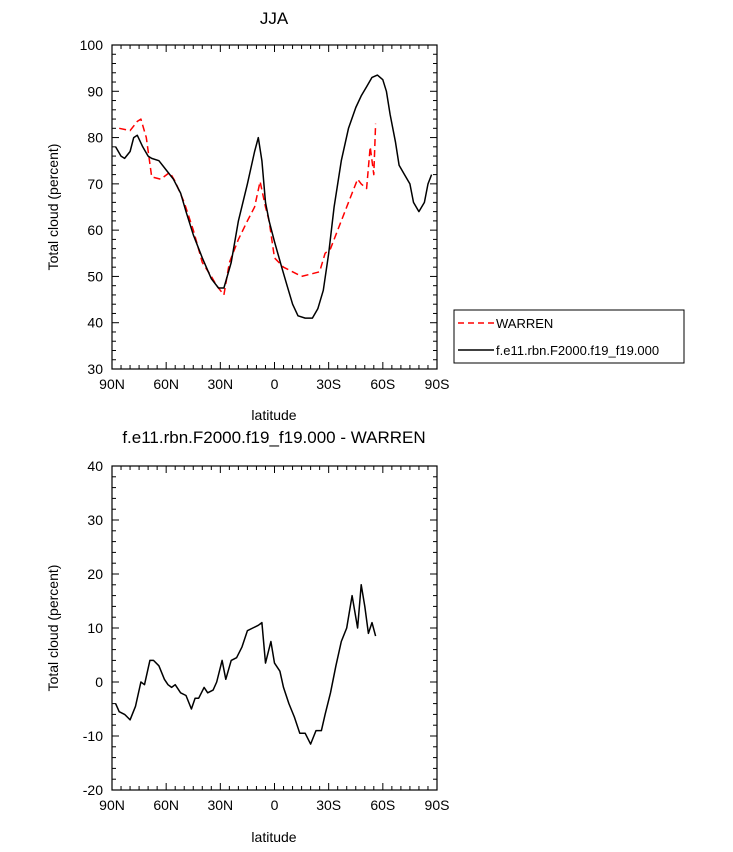 This screenshot has height=852, width=733. I want to click on bottom-xtick-label: 60N, so click(166, 805).